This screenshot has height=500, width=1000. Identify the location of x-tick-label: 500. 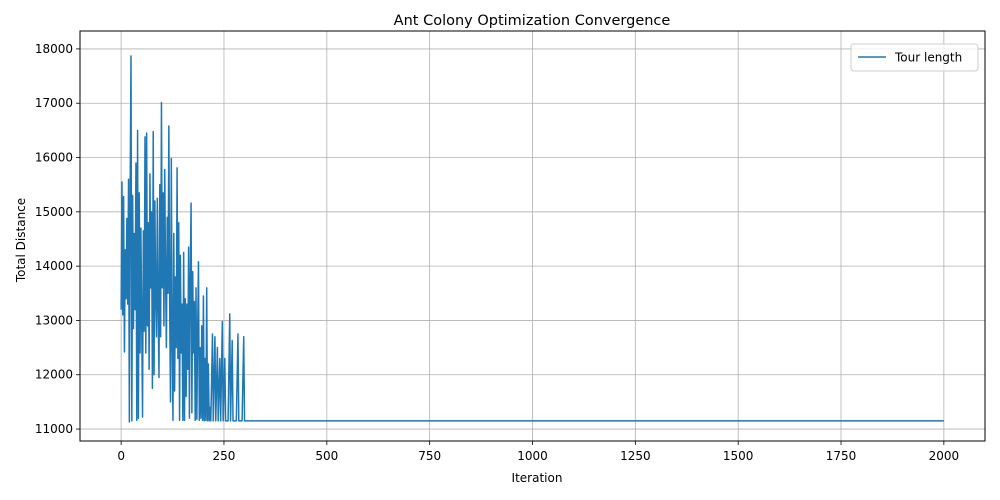
(326, 456).